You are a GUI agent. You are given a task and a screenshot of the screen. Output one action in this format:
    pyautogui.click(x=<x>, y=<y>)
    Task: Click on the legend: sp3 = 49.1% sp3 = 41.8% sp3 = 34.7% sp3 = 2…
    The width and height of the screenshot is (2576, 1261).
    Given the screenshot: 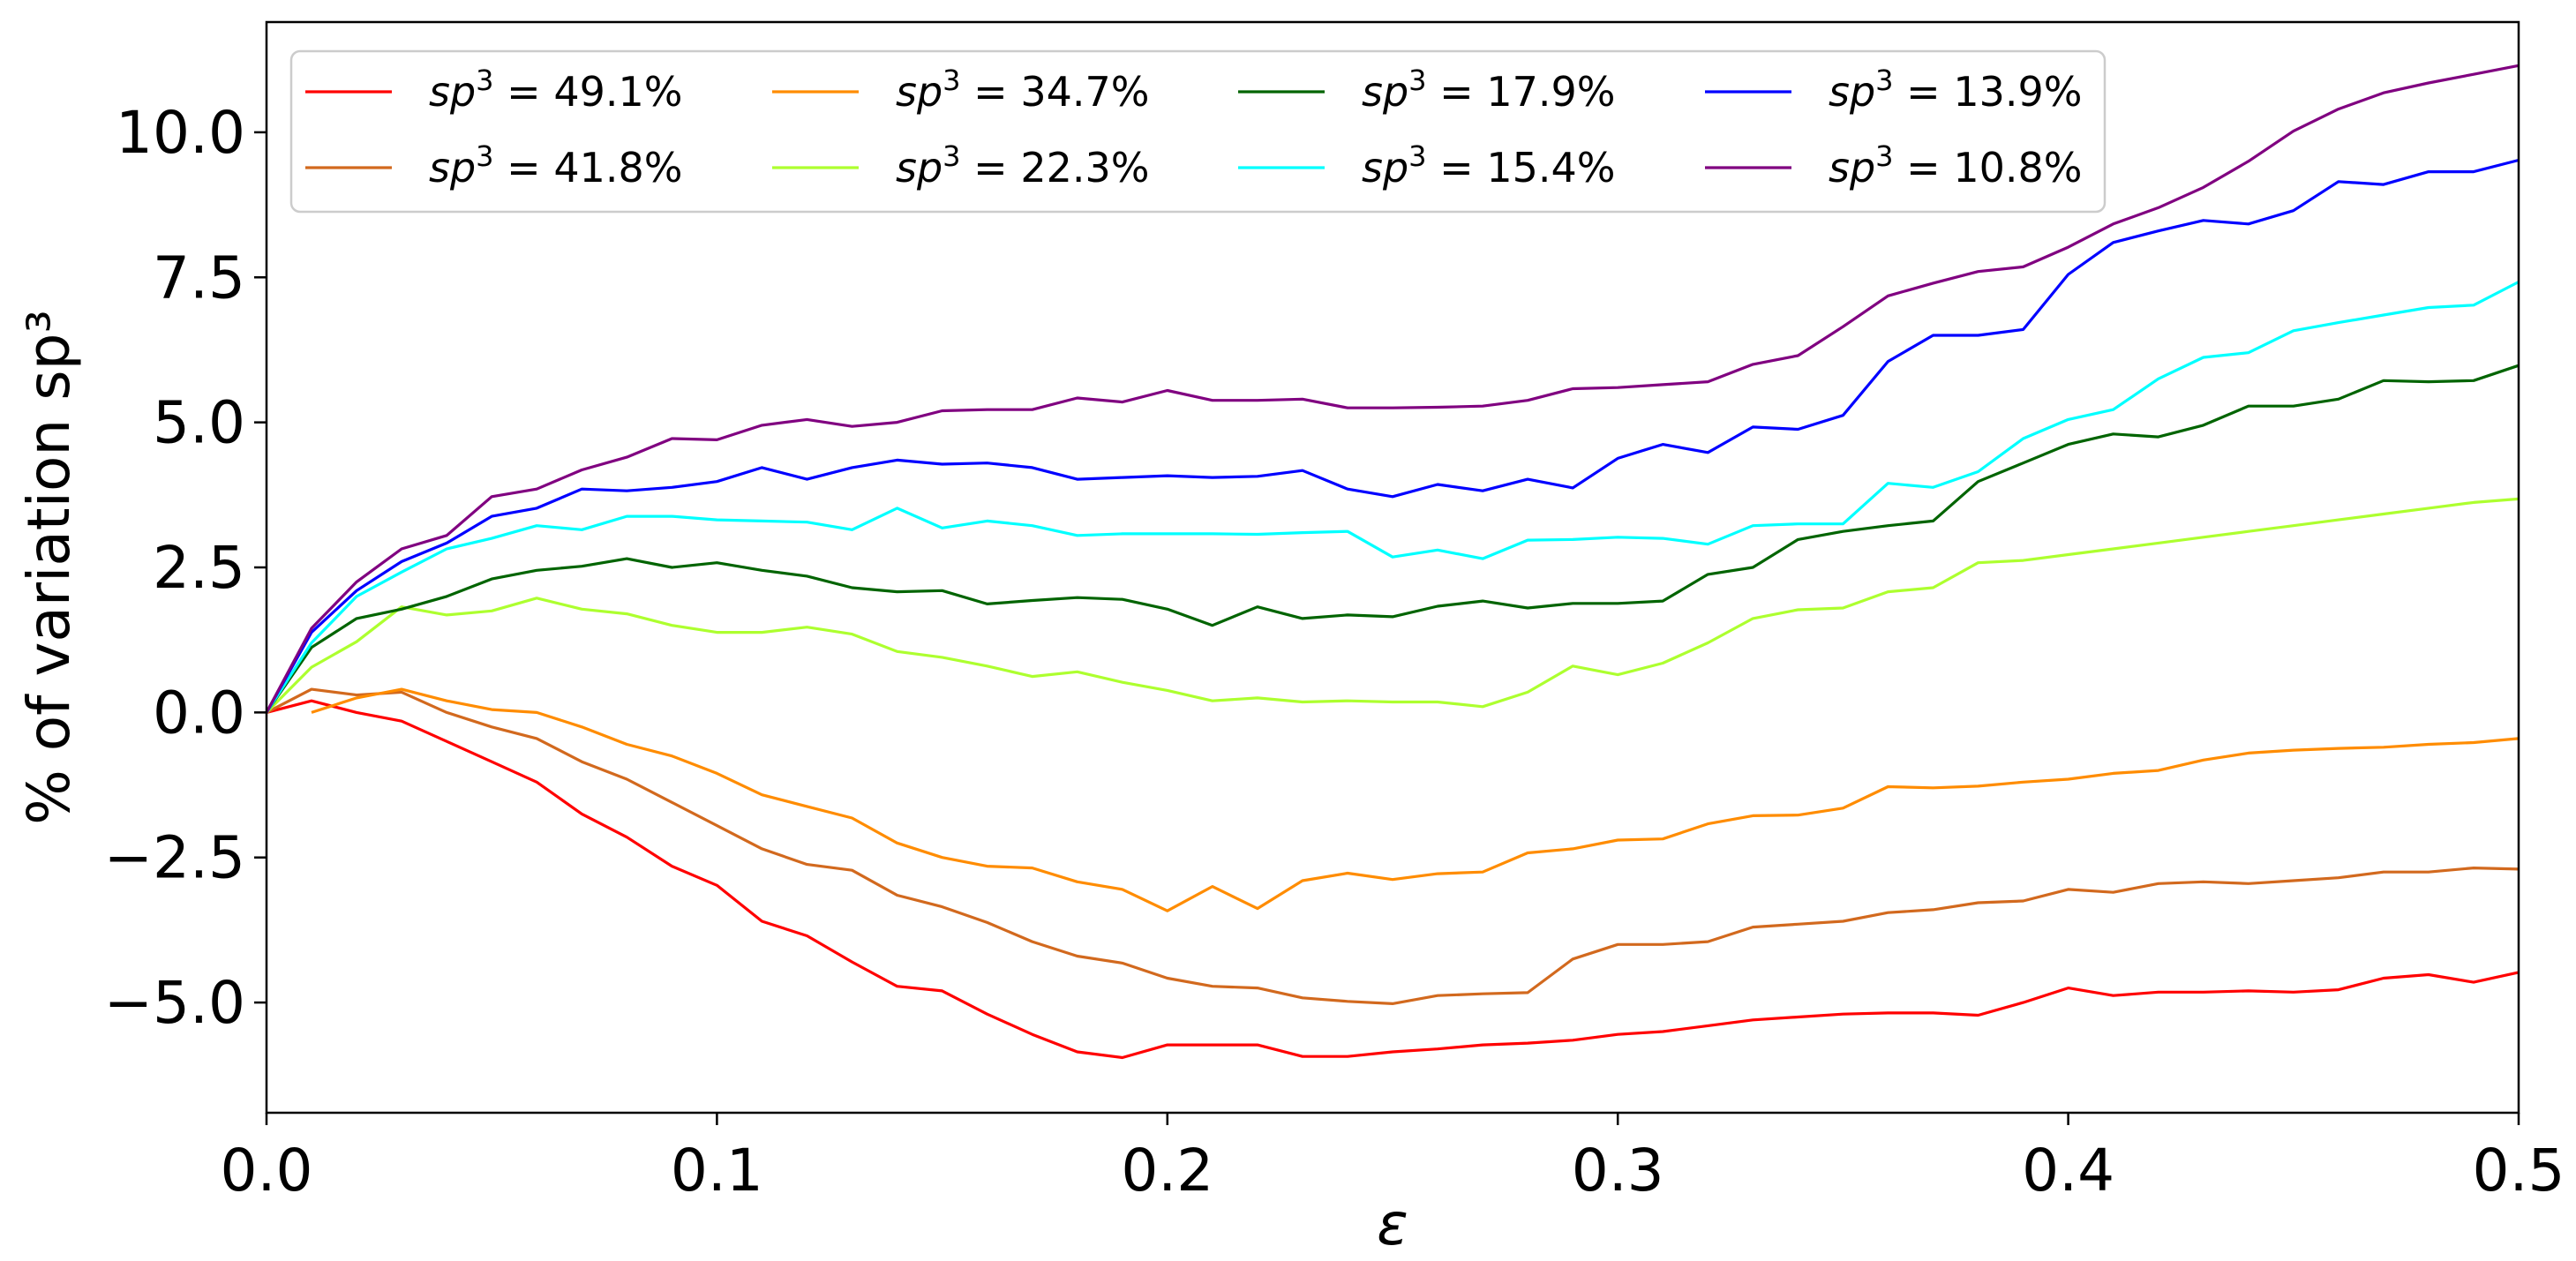 What is the action you would take?
    pyautogui.click(x=1198, y=131)
    